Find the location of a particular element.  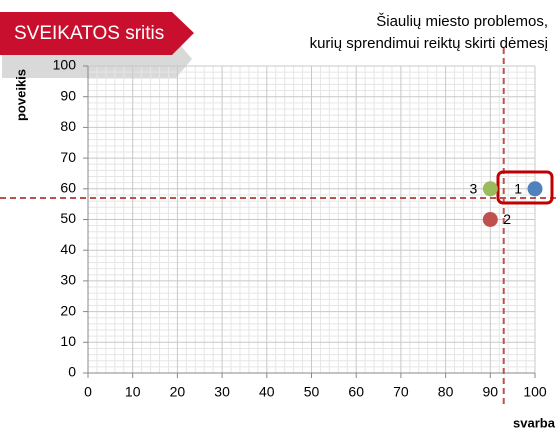

x-tick-label: 50 is located at coordinates (312, 392).